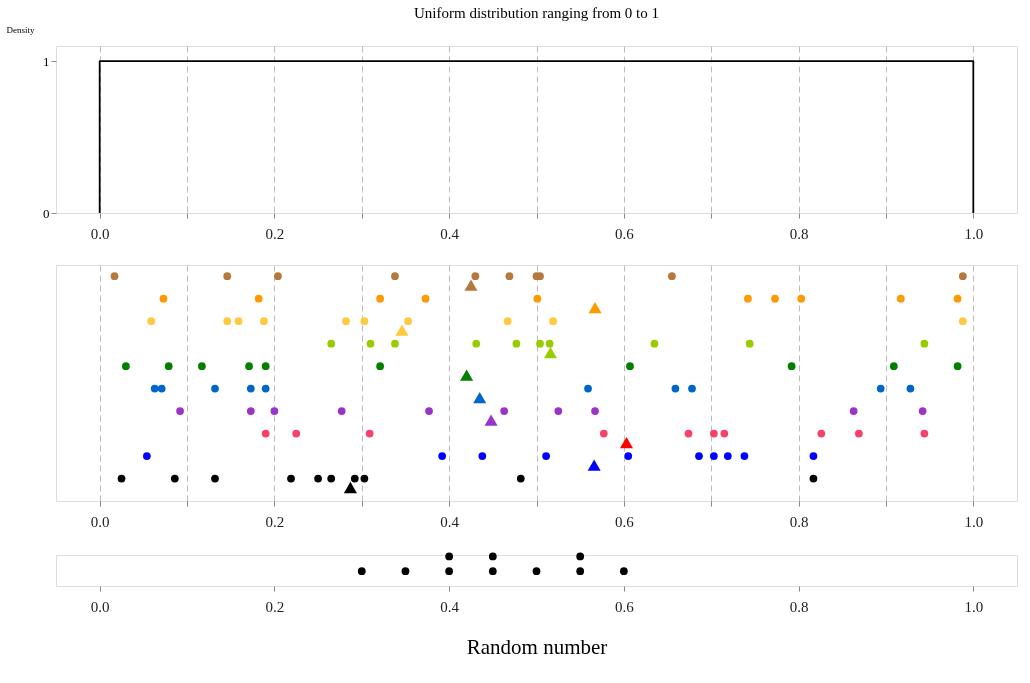 The height and width of the screenshot is (683, 1030). What do you see at coordinates (46, 61) in the screenshot?
I see `y-tick-label: 1` at bounding box center [46, 61].